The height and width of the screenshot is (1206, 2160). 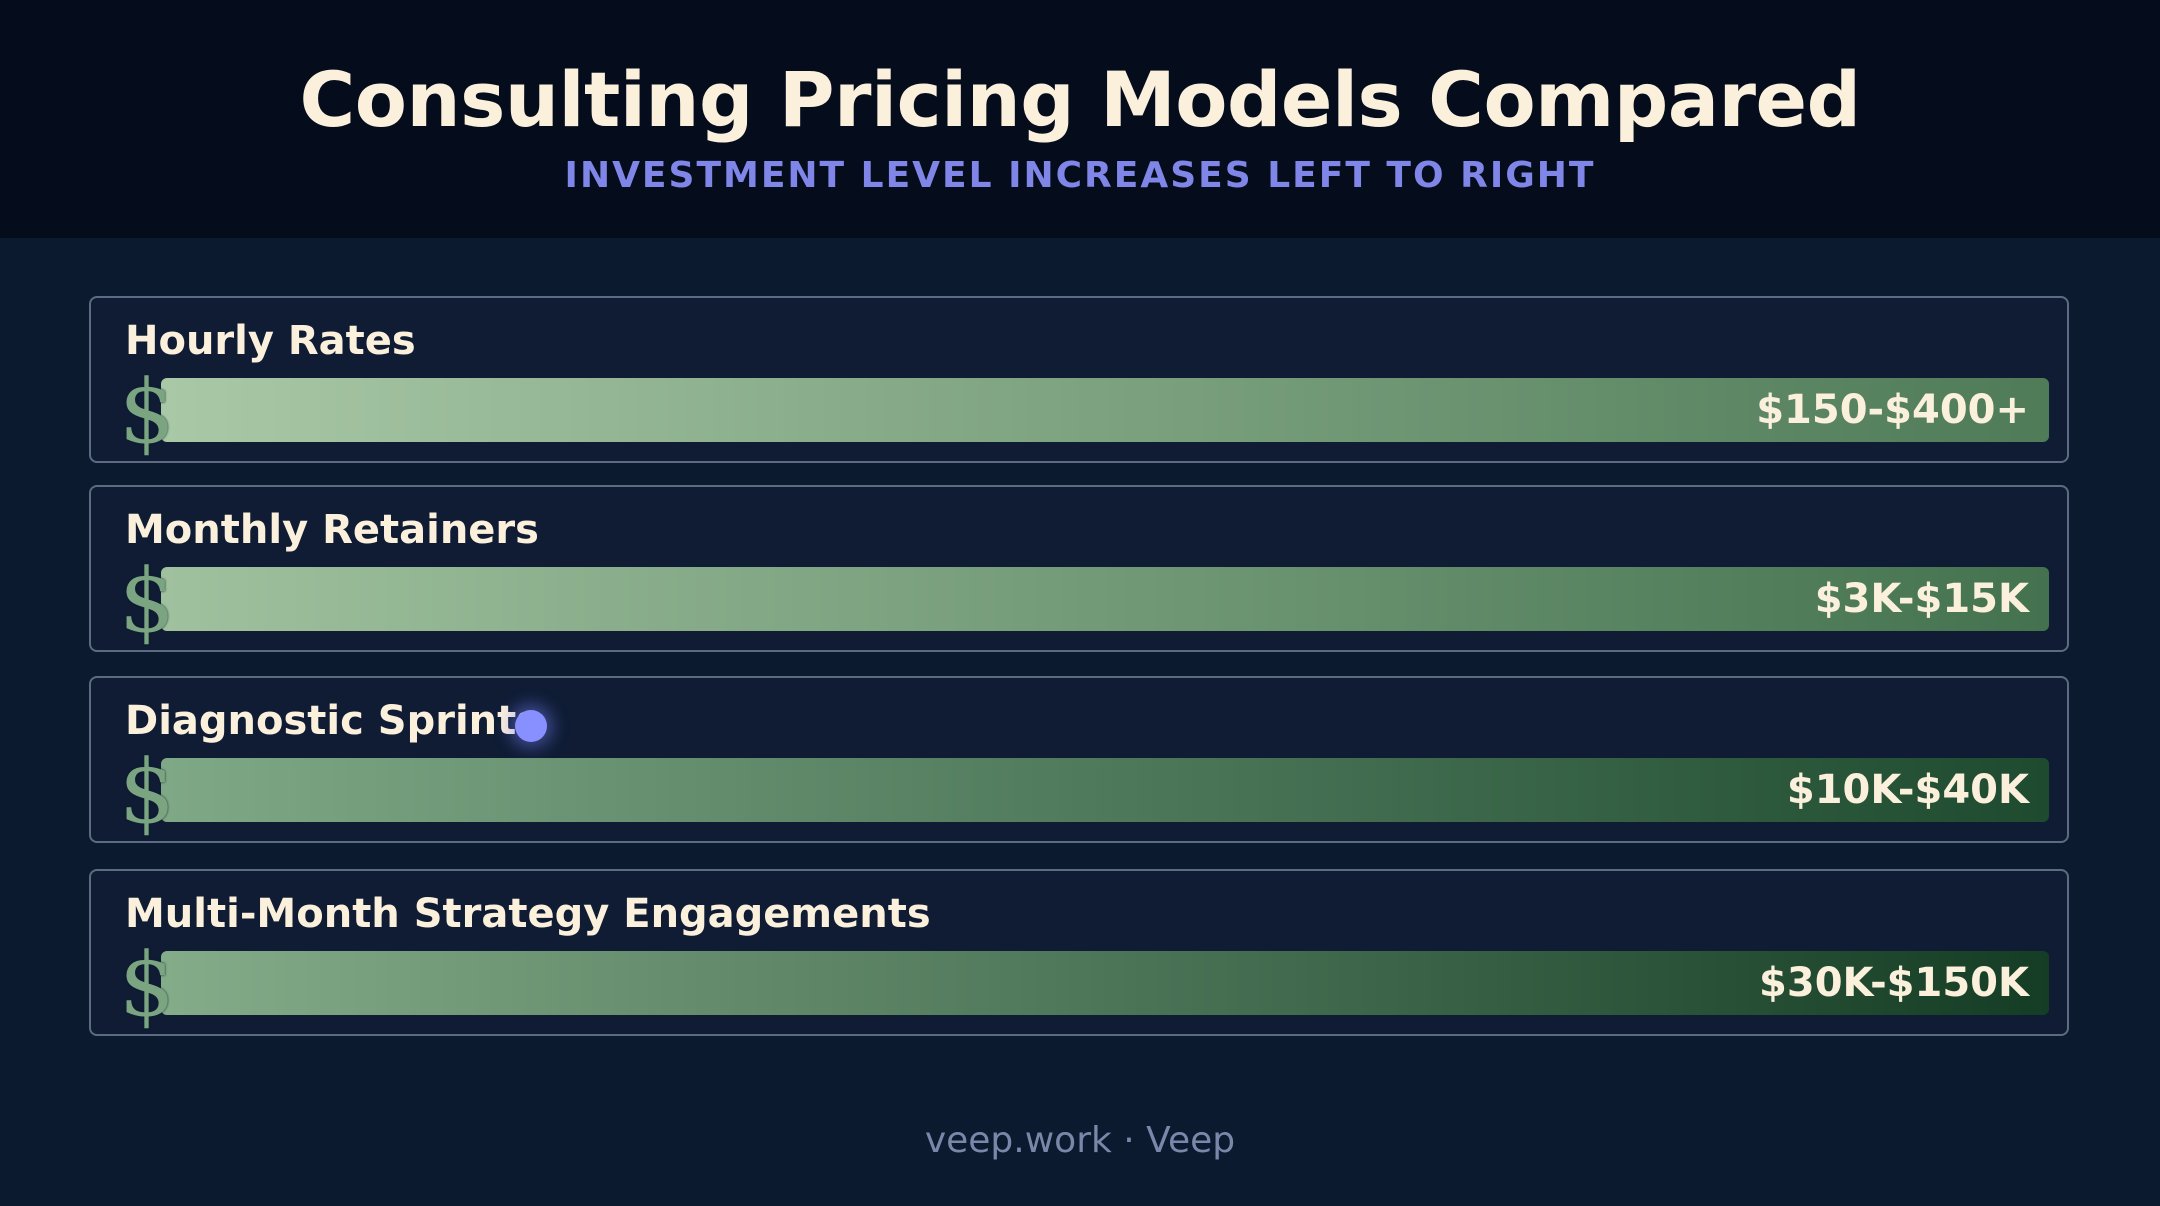 What do you see at coordinates (1105, 599) in the screenshot?
I see `price-range-bar: $3K-$15K` at bounding box center [1105, 599].